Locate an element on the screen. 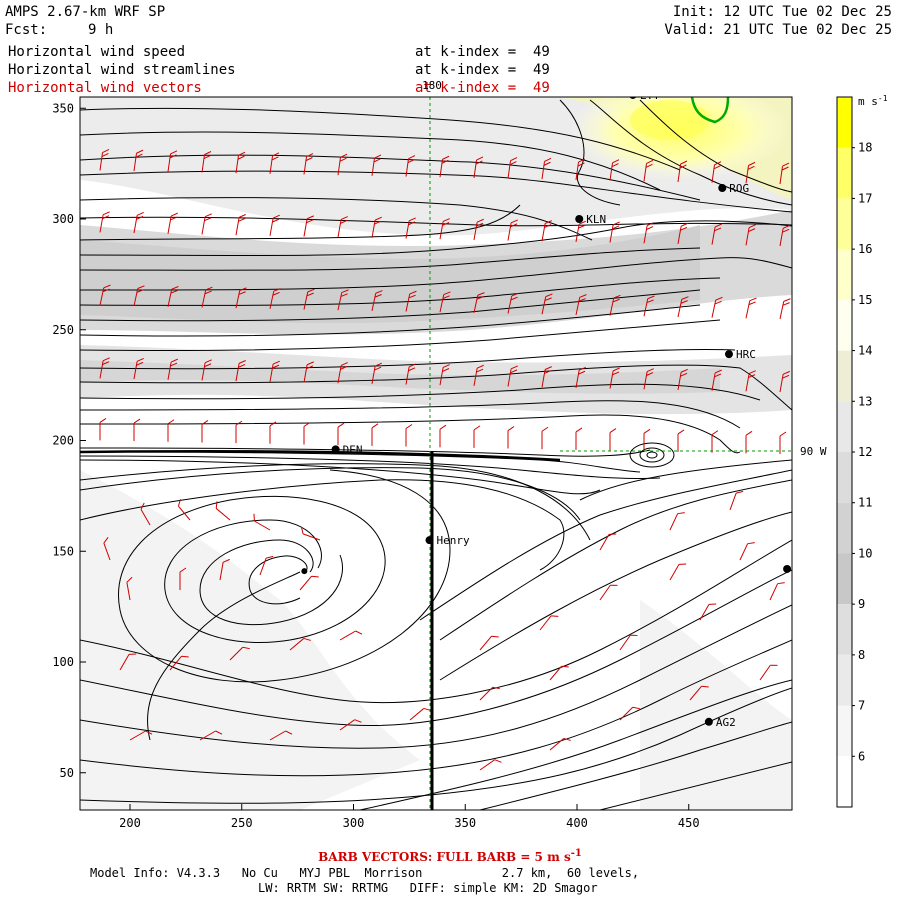 The height and width of the screenshot is (900, 900). colorbar-label: 15 is located at coordinates (865, 300).